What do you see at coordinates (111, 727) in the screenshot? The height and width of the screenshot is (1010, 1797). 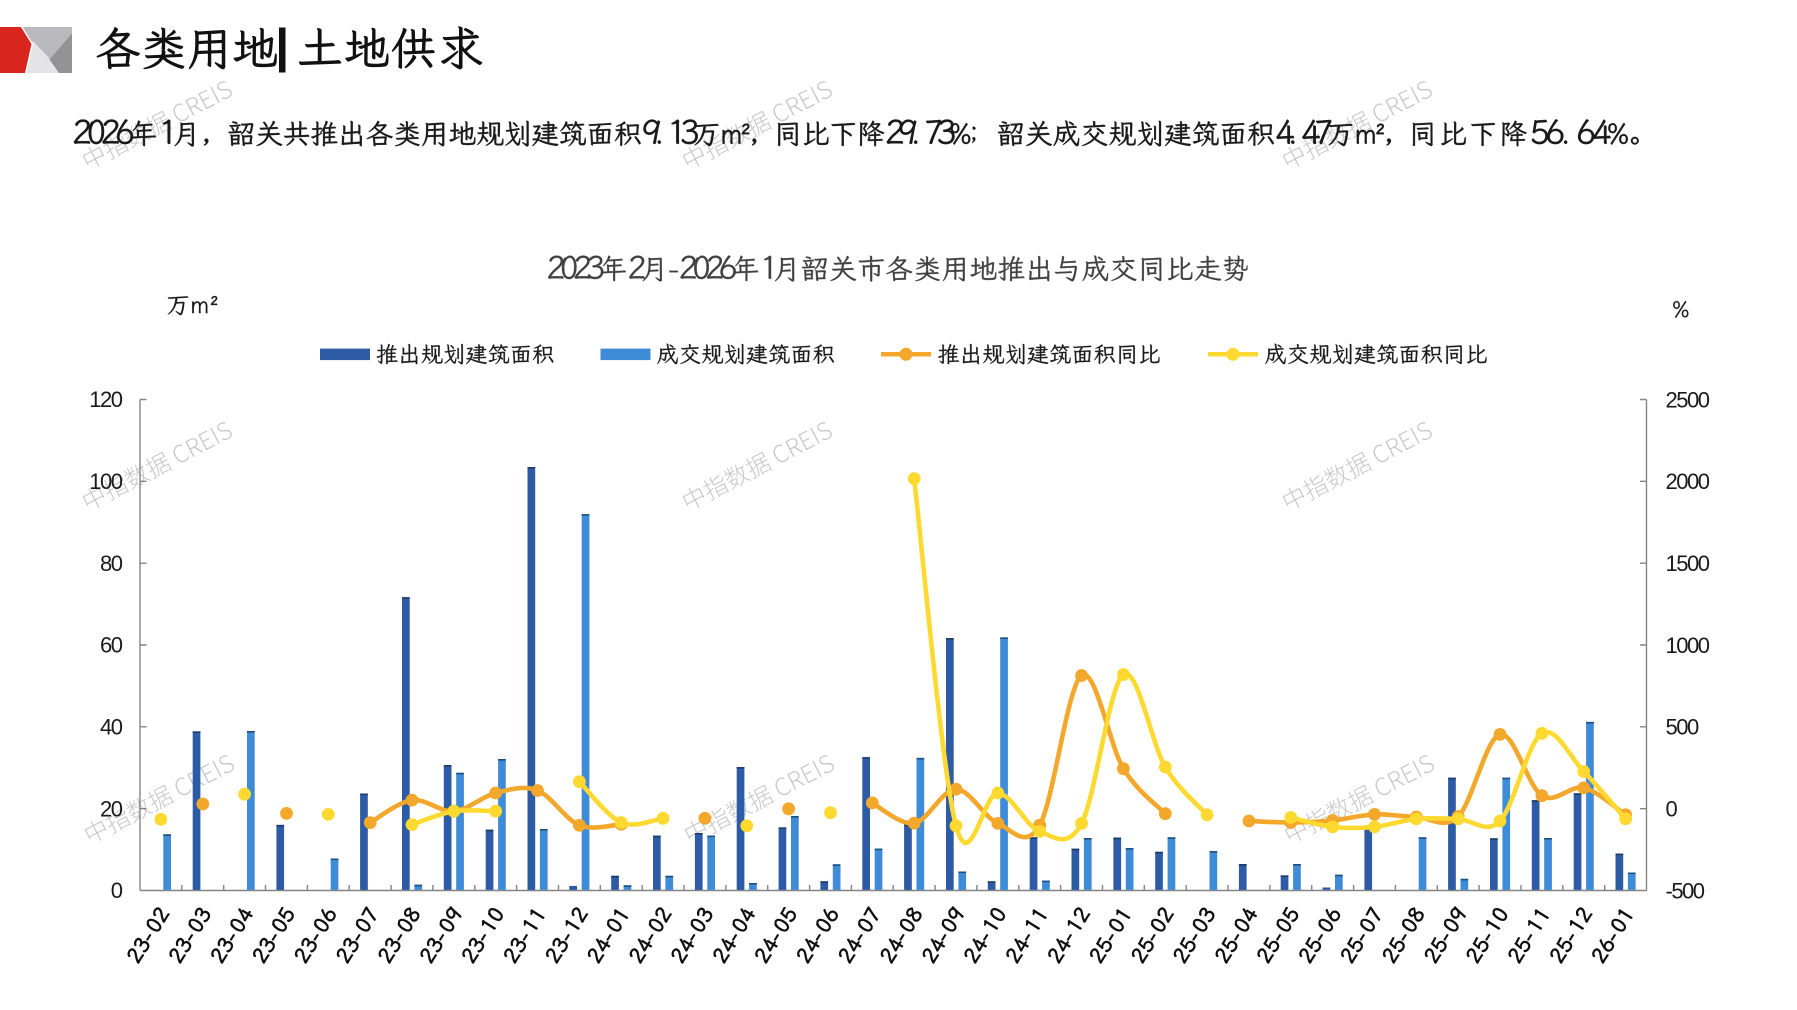 I see `svg-text: 40` at bounding box center [111, 727].